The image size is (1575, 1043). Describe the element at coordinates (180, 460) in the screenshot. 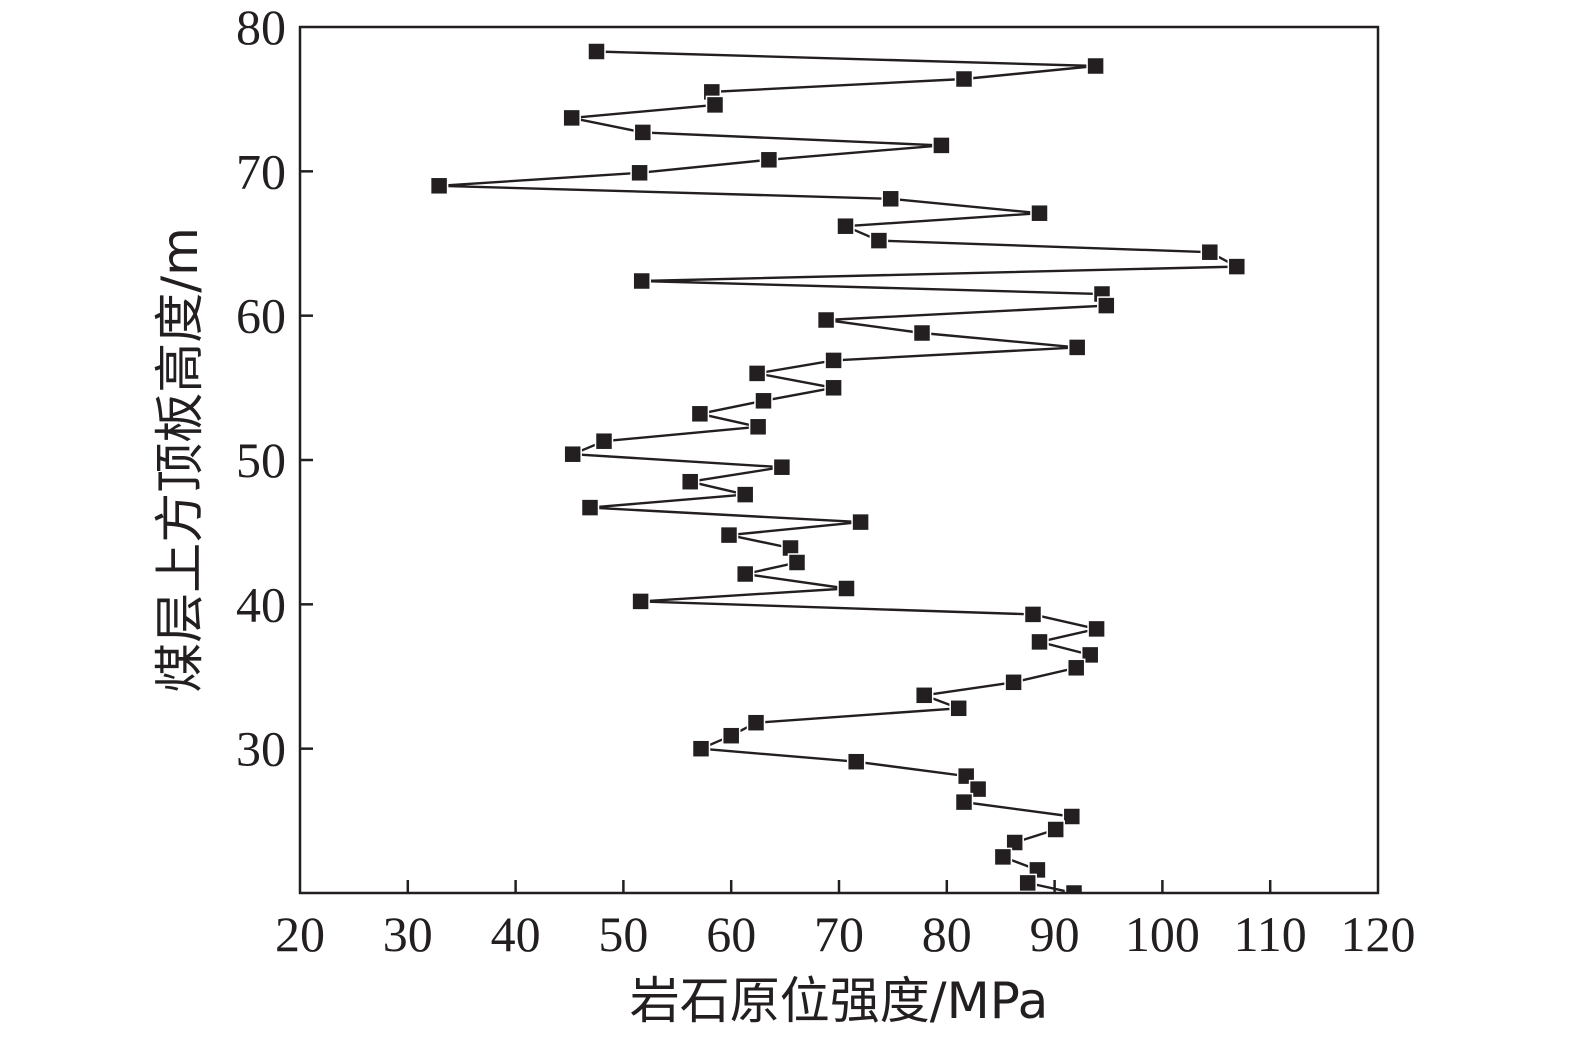

I see `y-axis-title: 煤层上方顶板高度/m` at that location.